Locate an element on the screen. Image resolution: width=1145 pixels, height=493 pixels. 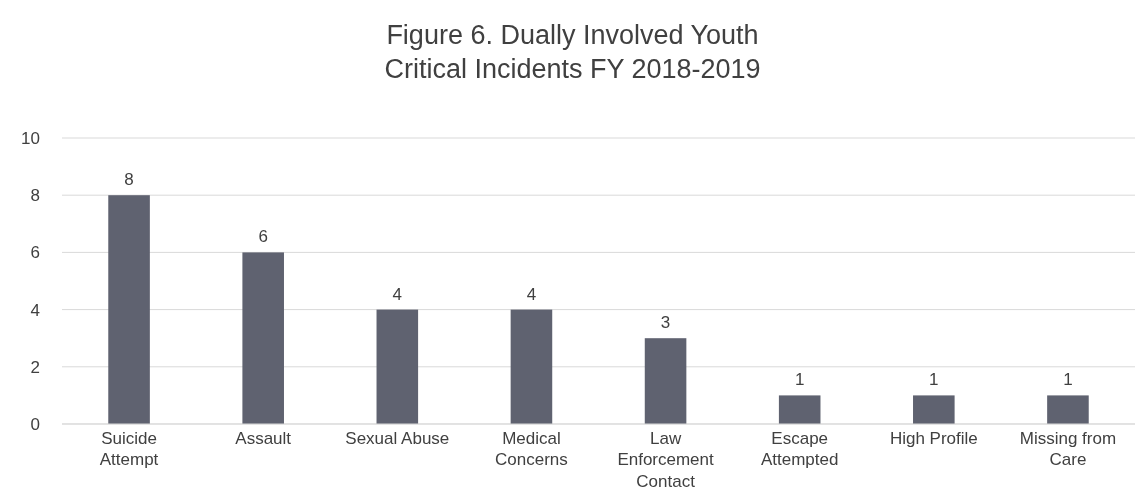
y-tick-label: 8 is located at coordinates (35, 196).